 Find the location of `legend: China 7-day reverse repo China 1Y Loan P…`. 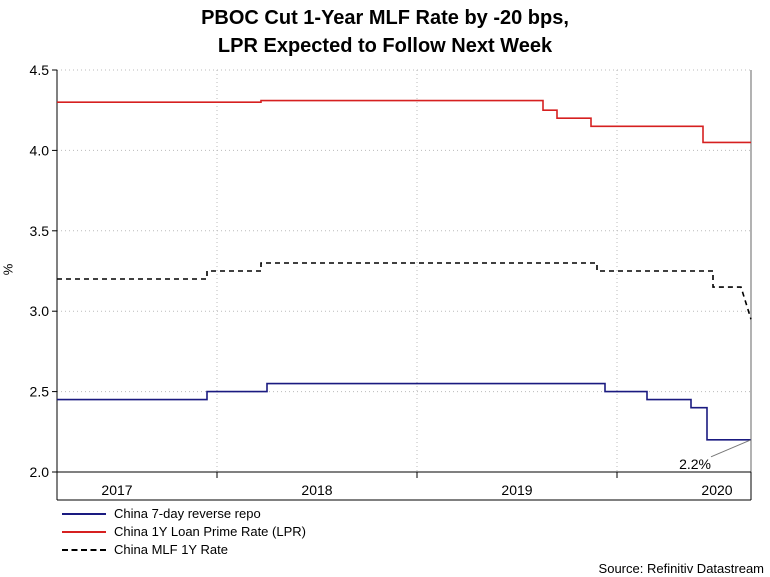

legend: China 7-day reverse repo China 1Y Loan P… is located at coordinates (184, 532).